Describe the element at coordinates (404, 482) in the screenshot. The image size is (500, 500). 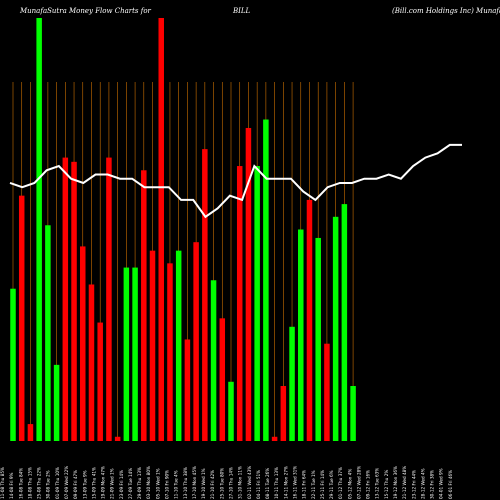
I see `x-tick-label: 21-12 Wed 48%` at that location.